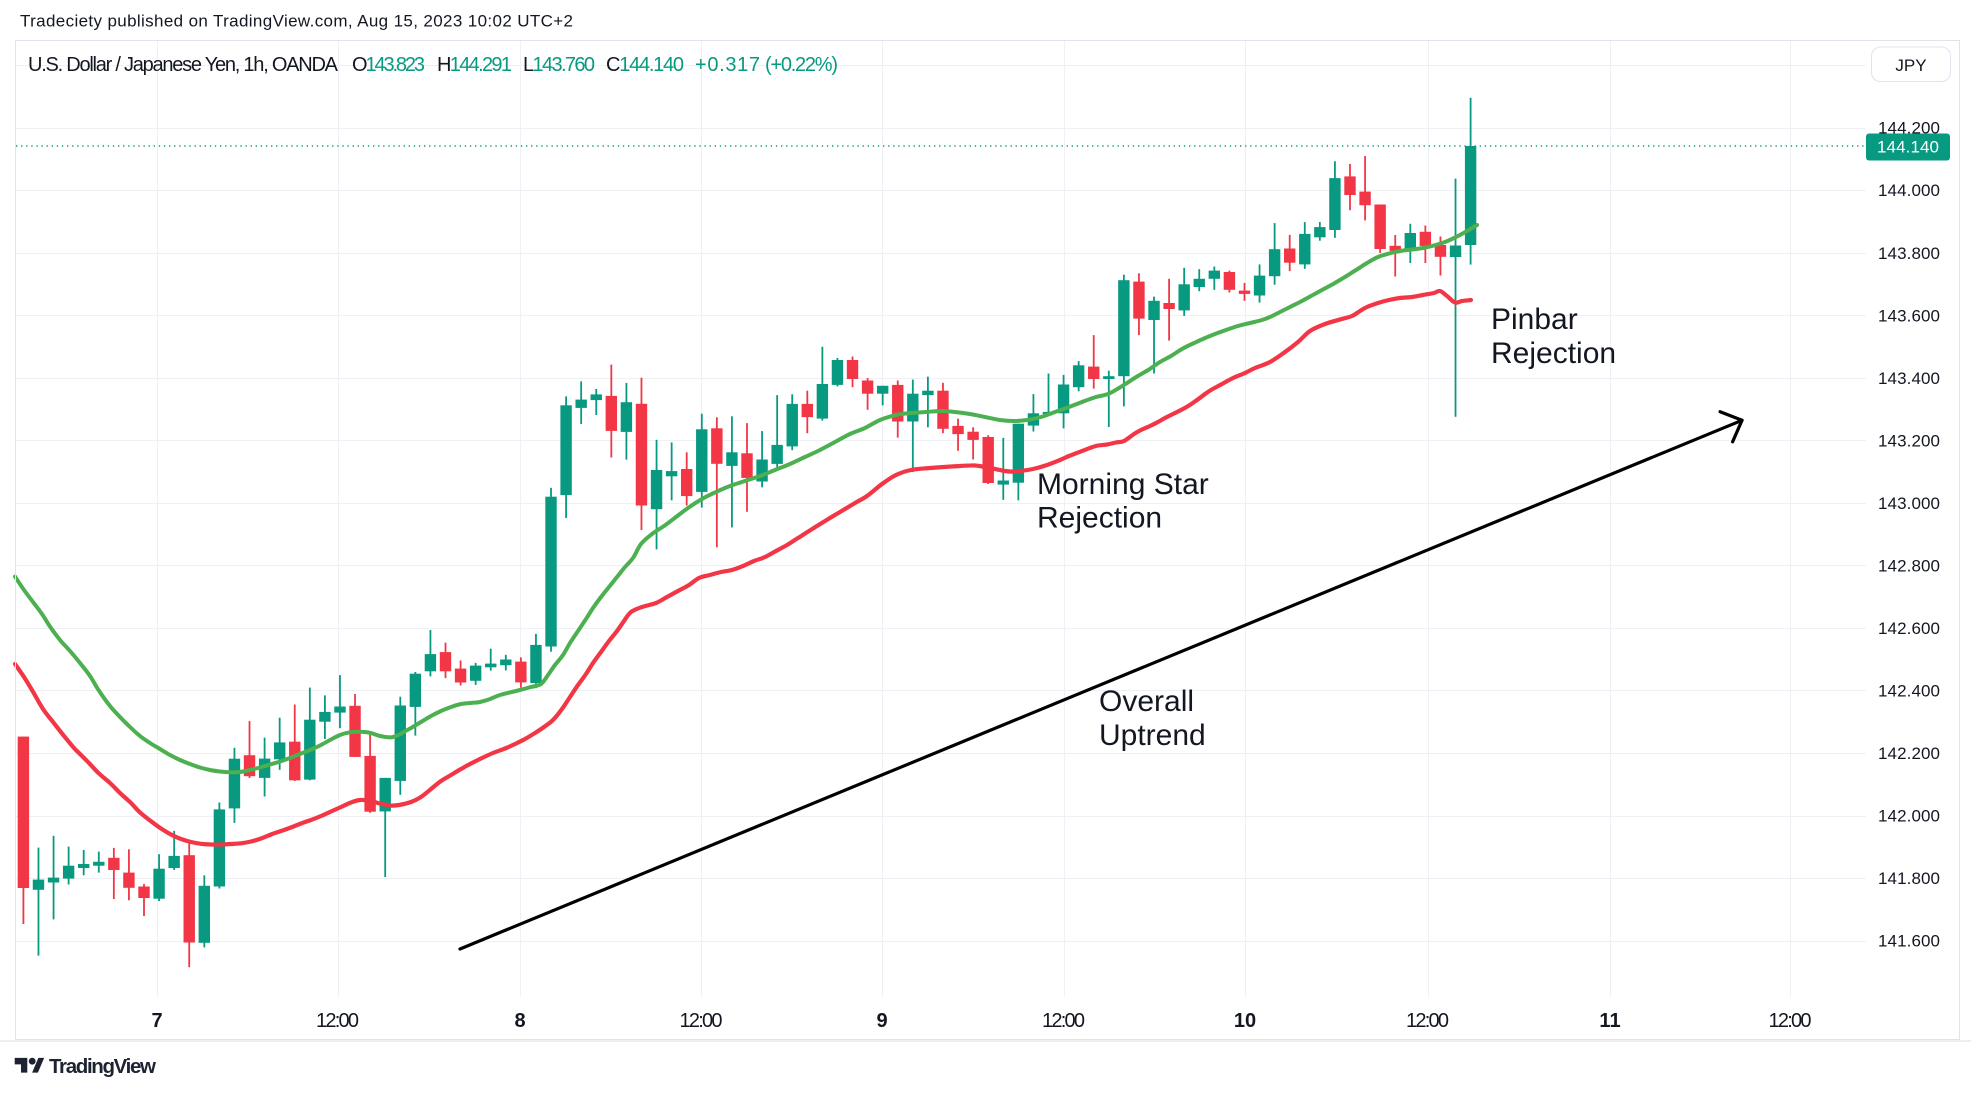 This screenshot has width=1971, height=1093. I want to click on svg-text: Pinbar, so click(1534, 319).